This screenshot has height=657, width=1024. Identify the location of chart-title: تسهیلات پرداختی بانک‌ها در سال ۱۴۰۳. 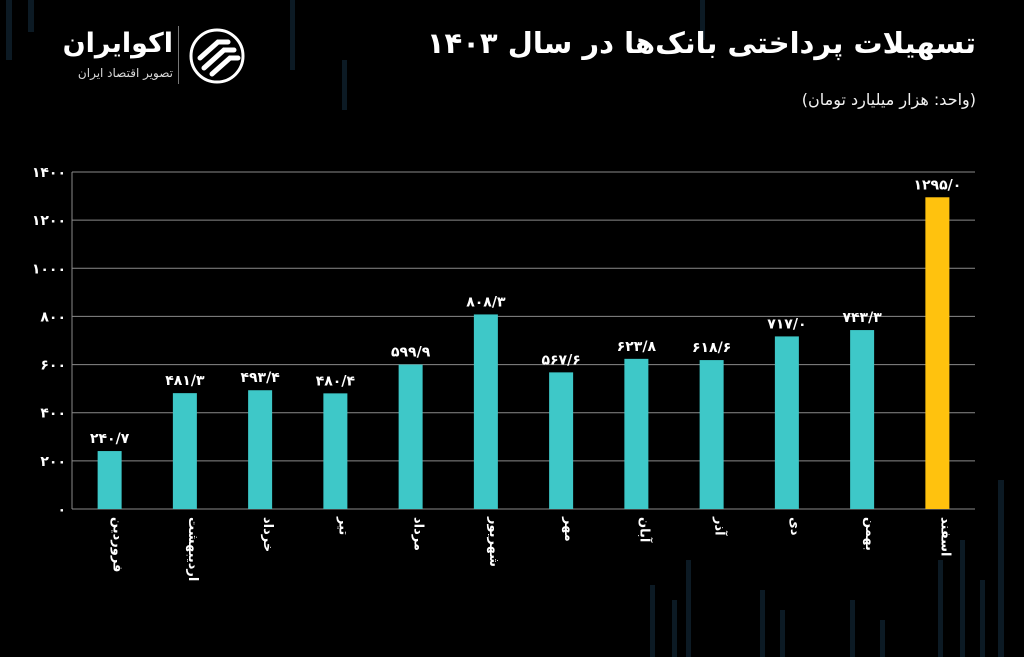
(701, 43).